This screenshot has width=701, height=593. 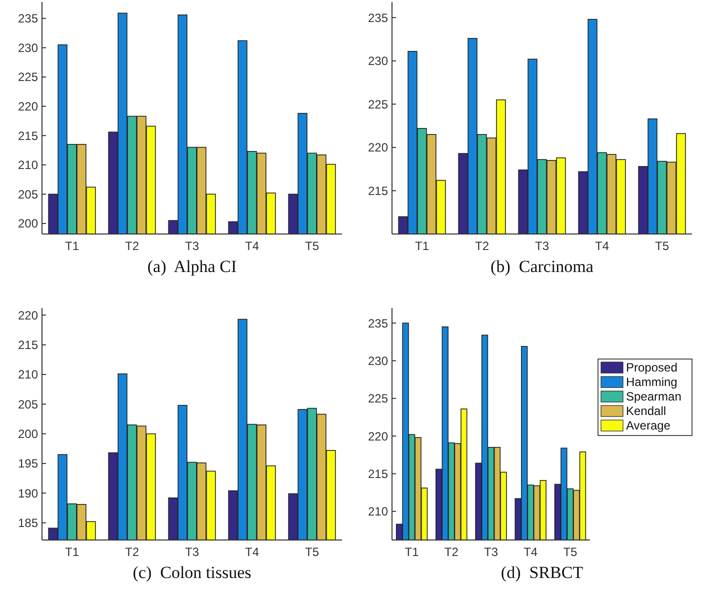 I want to click on legend-label: Hamming, so click(x=652, y=382).